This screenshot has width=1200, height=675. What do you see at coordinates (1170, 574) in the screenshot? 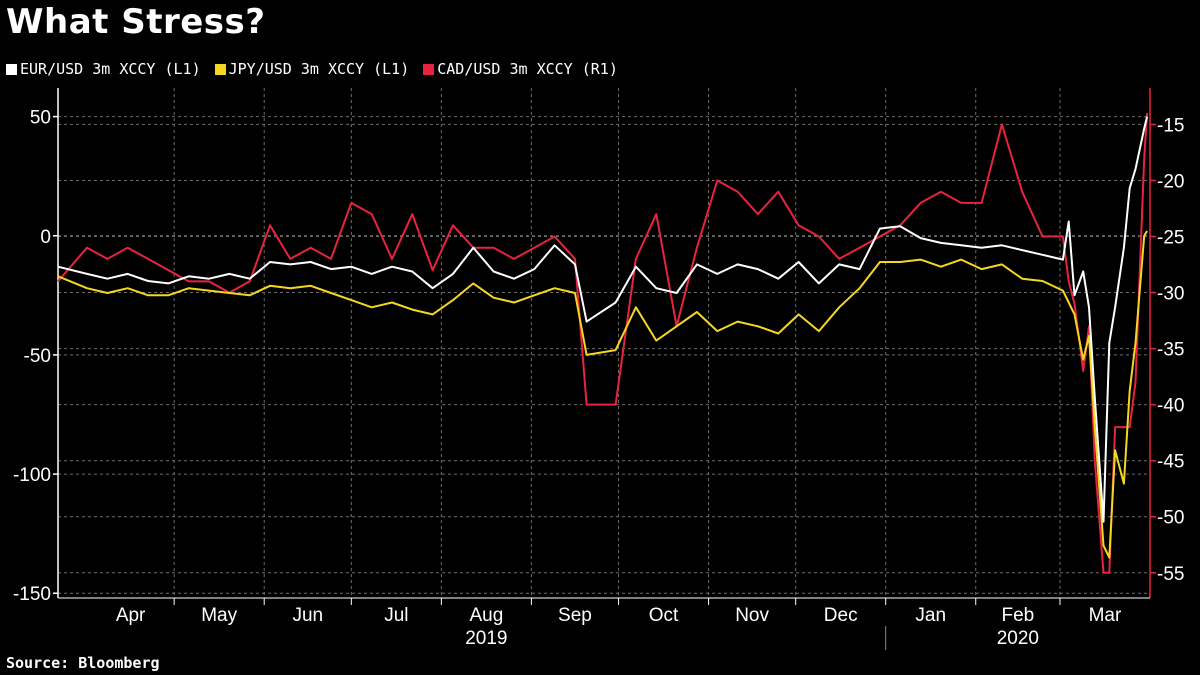
I see `right-tick-label--55: -55` at bounding box center [1170, 574].